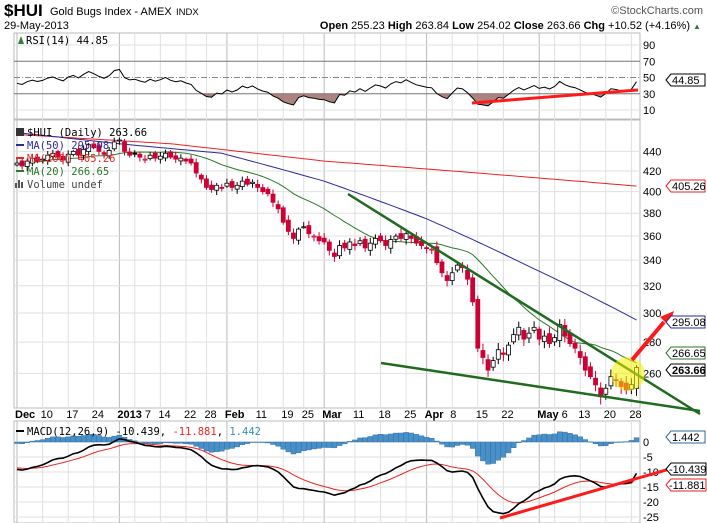  Describe the element at coordinates (68, 432) in the screenshot. I see `macd-name: MACD(12,26,9)` at that location.